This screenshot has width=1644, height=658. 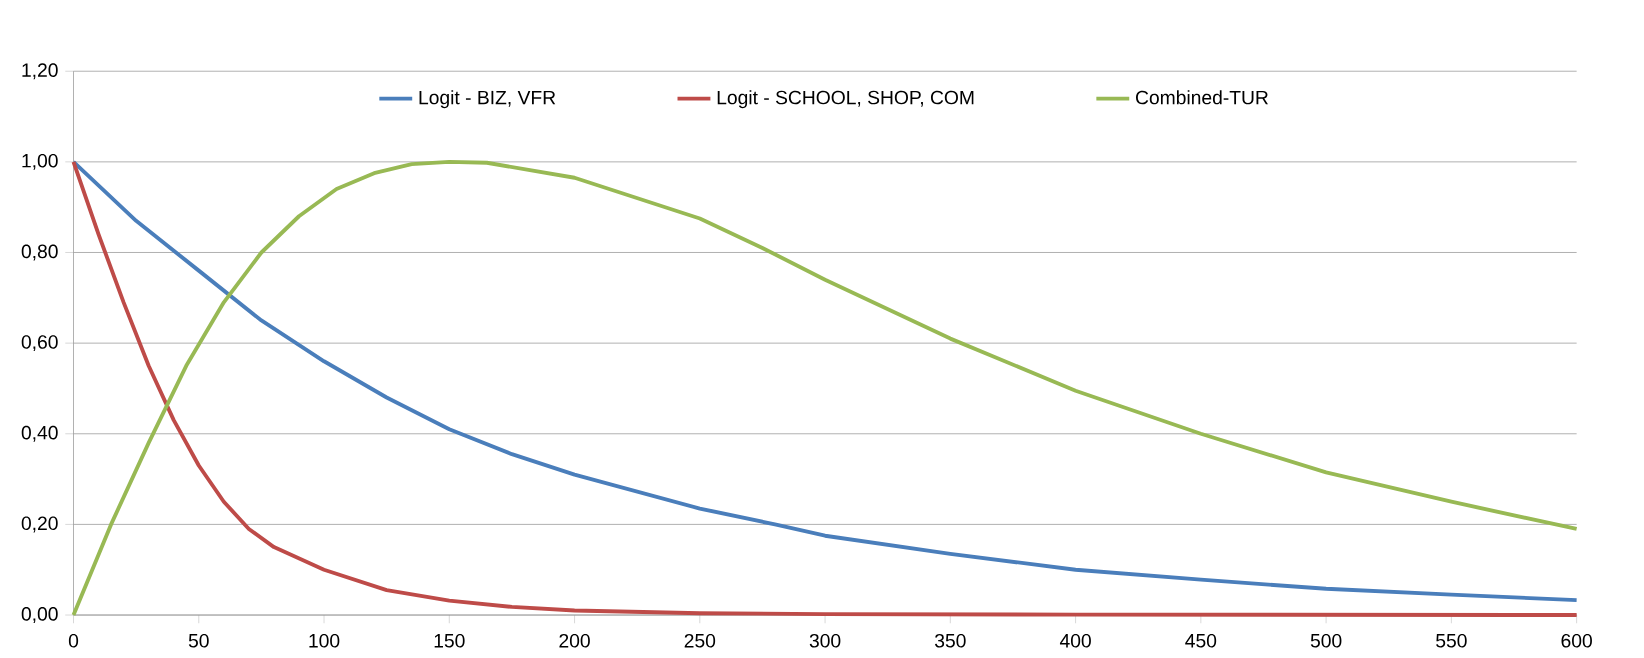 What do you see at coordinates (39, 434) in the screenshot?
I see `y-tick-label: 0,40` at bounding box center [39, 434].